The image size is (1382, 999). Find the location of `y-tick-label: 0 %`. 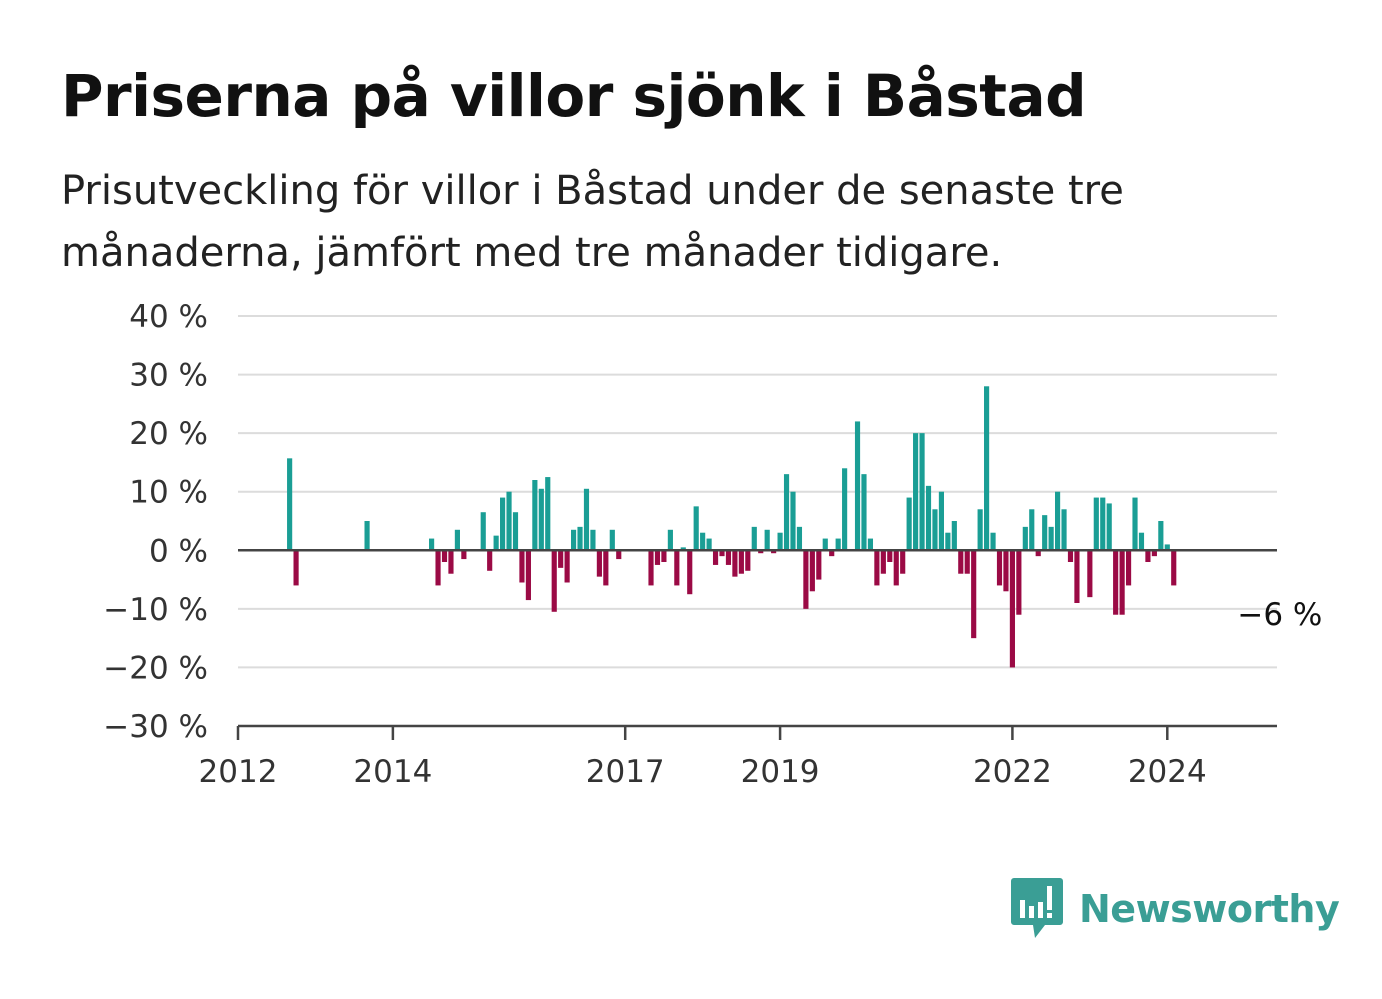

y-tick-label: 0 % is located at coordinates (178, 551).